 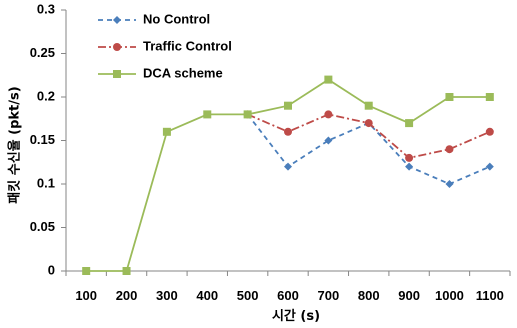 I want to click on x-tick-label: 400, so click(x=207, y=295).